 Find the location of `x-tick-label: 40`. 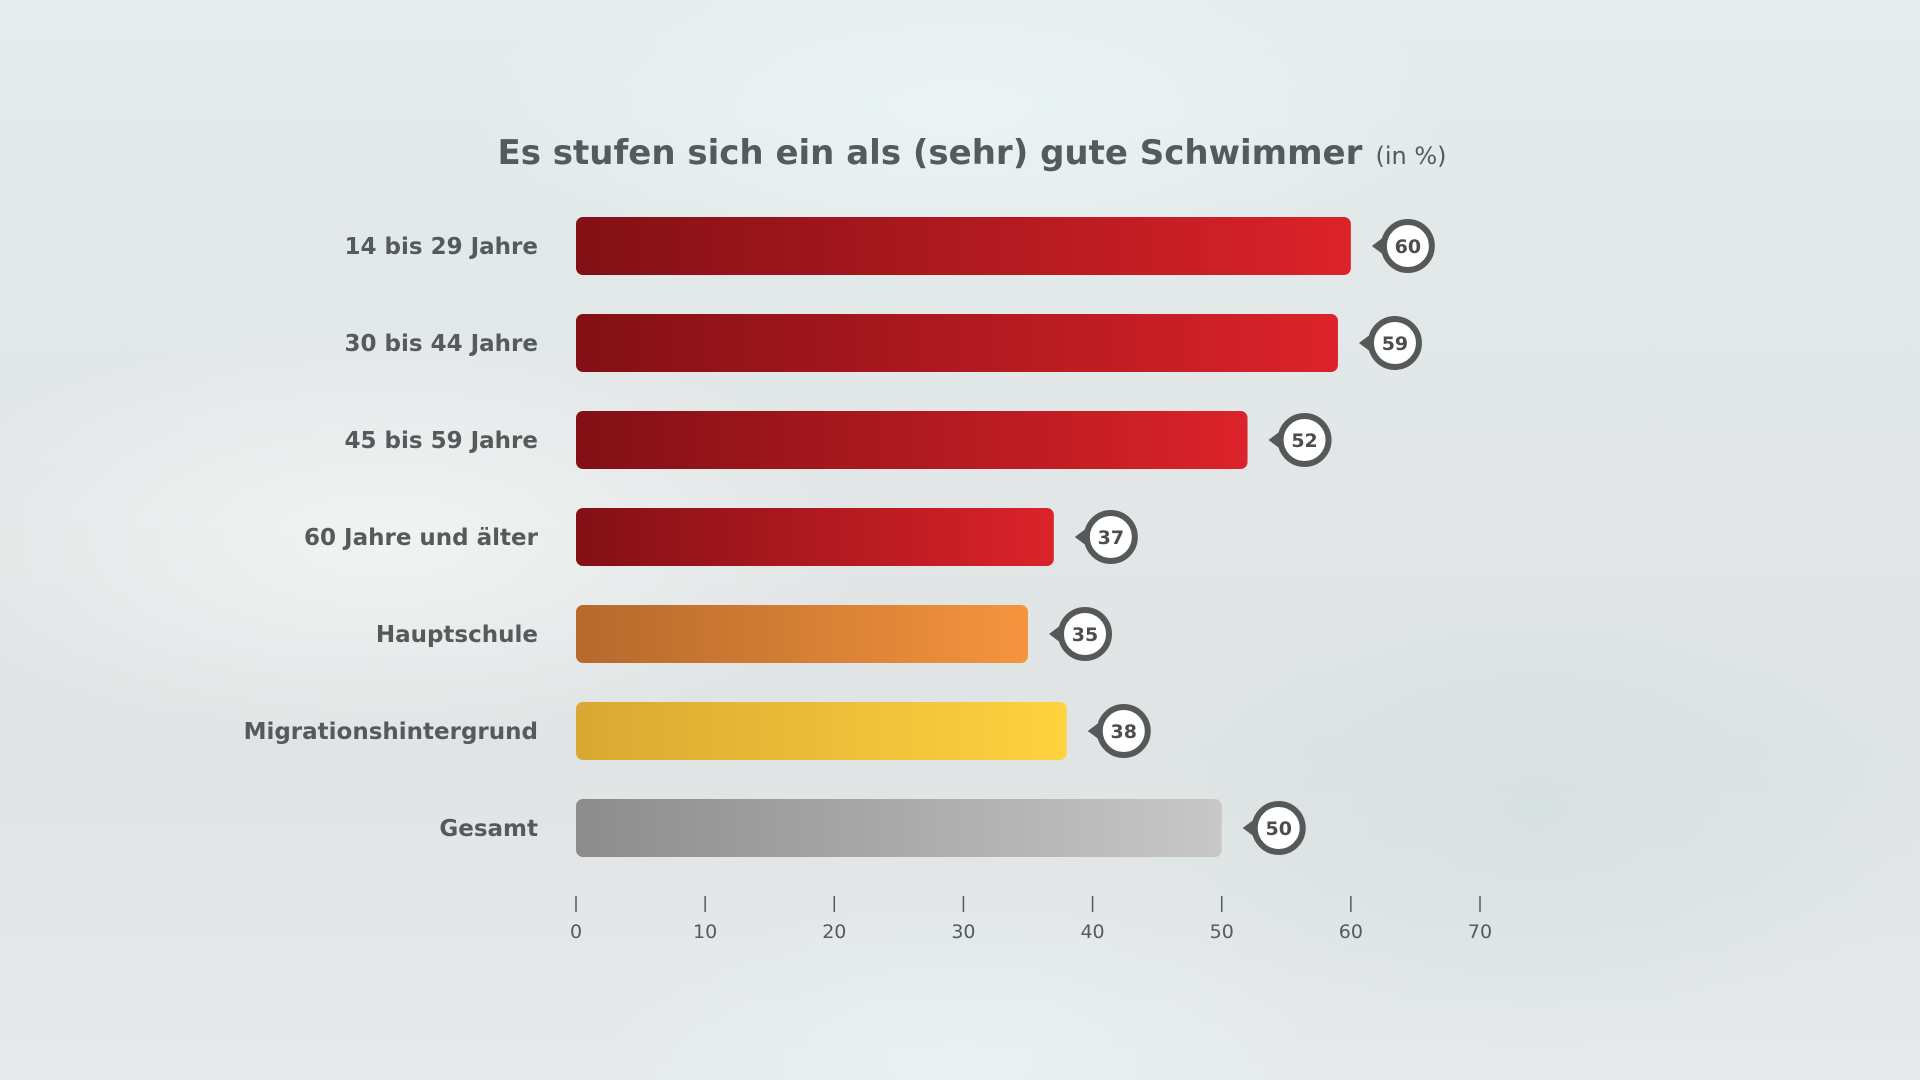

x-tick-label: 40 is located at coordinates (1092, 932).